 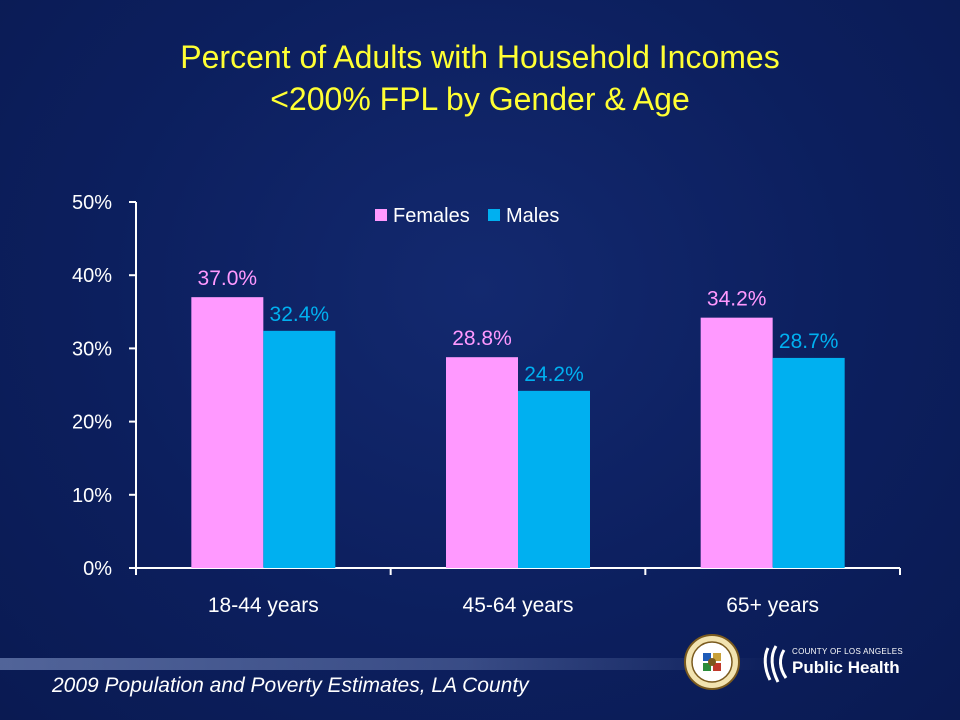 What do you see at coordinates (848, 651) in the screenshot?
I see `logo-county-text: COUNTY OF LOS ANGELES` at bounding box center [848, 651].